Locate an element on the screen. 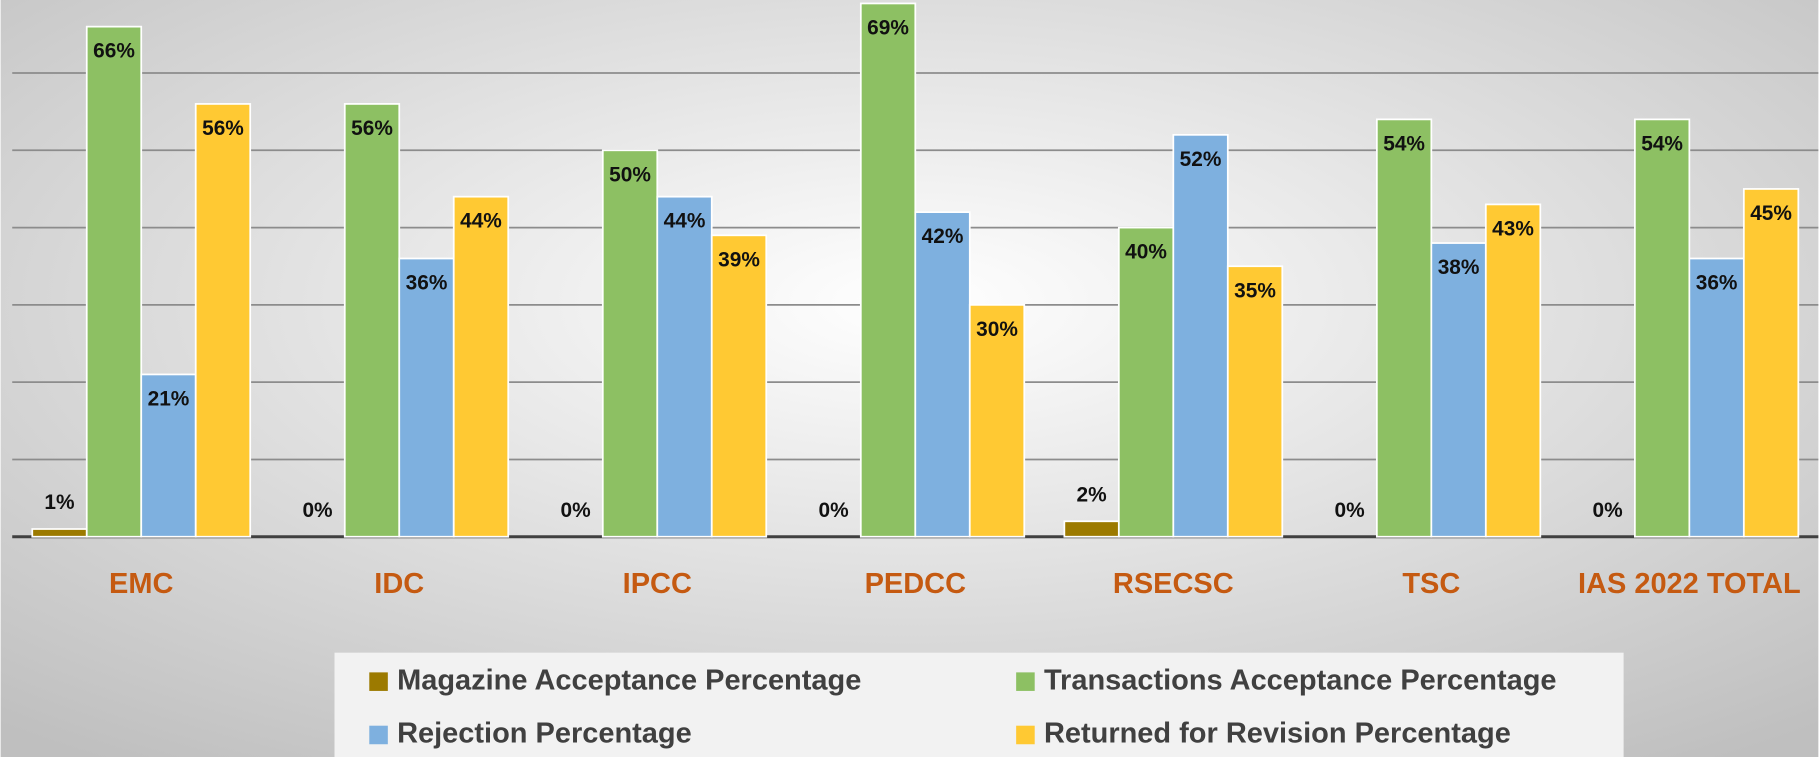 Image resolution: width=1819 pixels, height=757 pixels. legend-label: Returned for Revision Percentage is located at coordinates (1277, 734).